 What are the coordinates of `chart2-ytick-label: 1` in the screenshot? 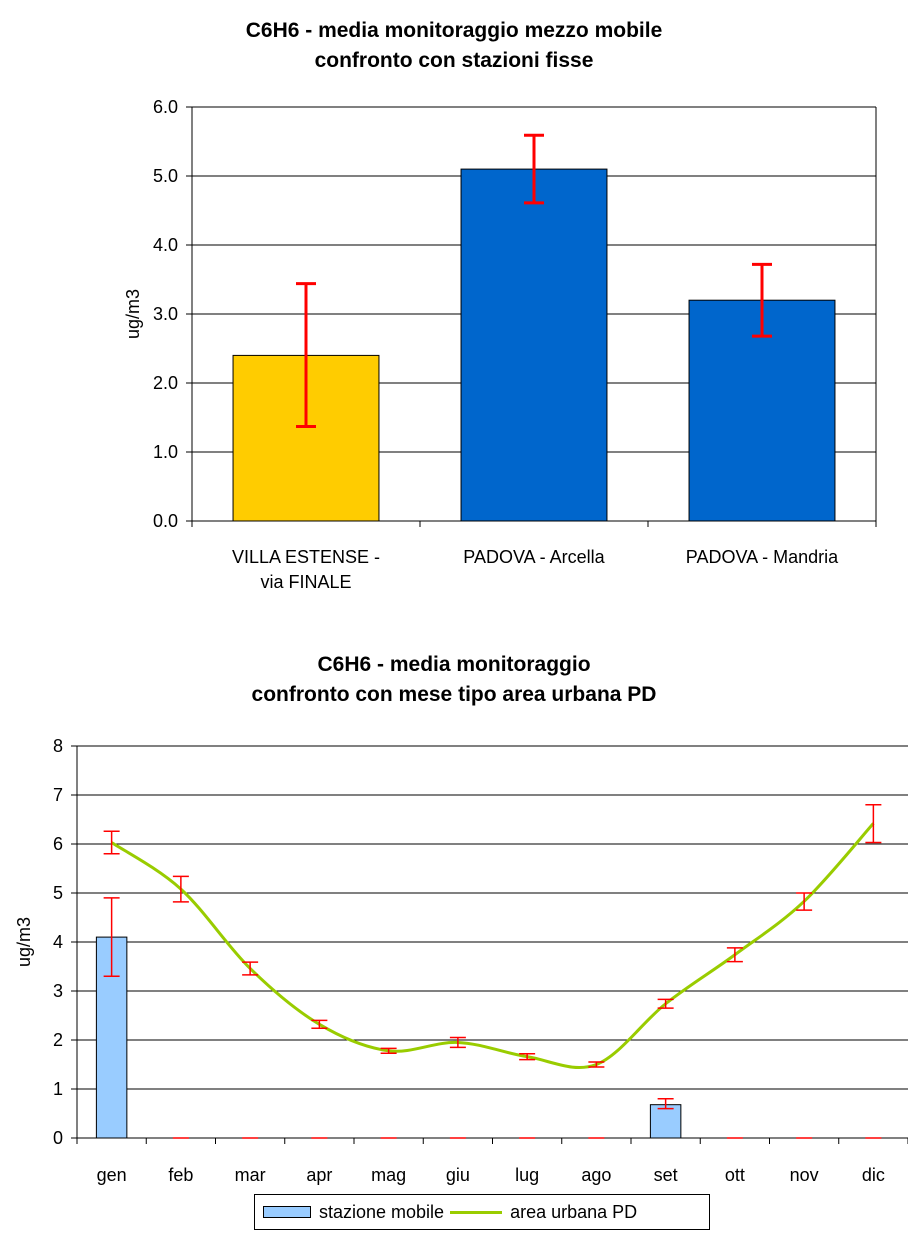 It's located at (58, 1089).